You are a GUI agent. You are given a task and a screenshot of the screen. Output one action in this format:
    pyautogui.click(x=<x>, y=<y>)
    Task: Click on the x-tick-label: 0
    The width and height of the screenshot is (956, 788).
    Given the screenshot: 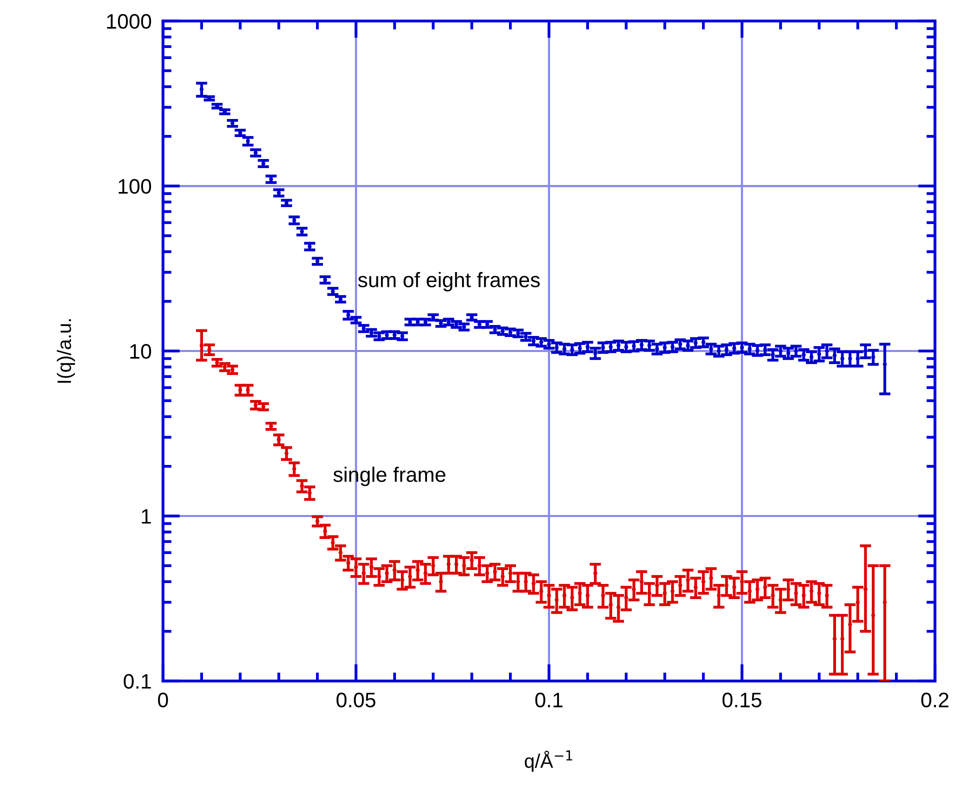 What is the action you would take?
    pyautogui.click(x=163, y=700)
    